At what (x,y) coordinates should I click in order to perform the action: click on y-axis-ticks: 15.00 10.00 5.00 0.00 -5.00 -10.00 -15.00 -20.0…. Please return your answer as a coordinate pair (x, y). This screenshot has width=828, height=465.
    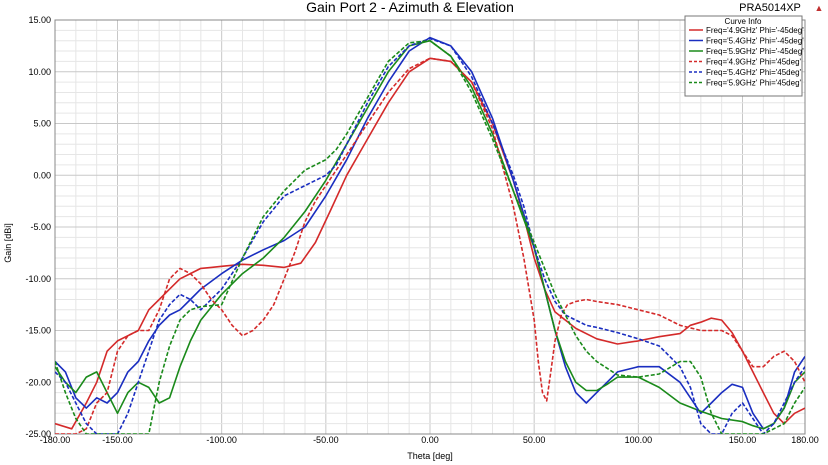
    Looking at the image, I should click on (38, 227).